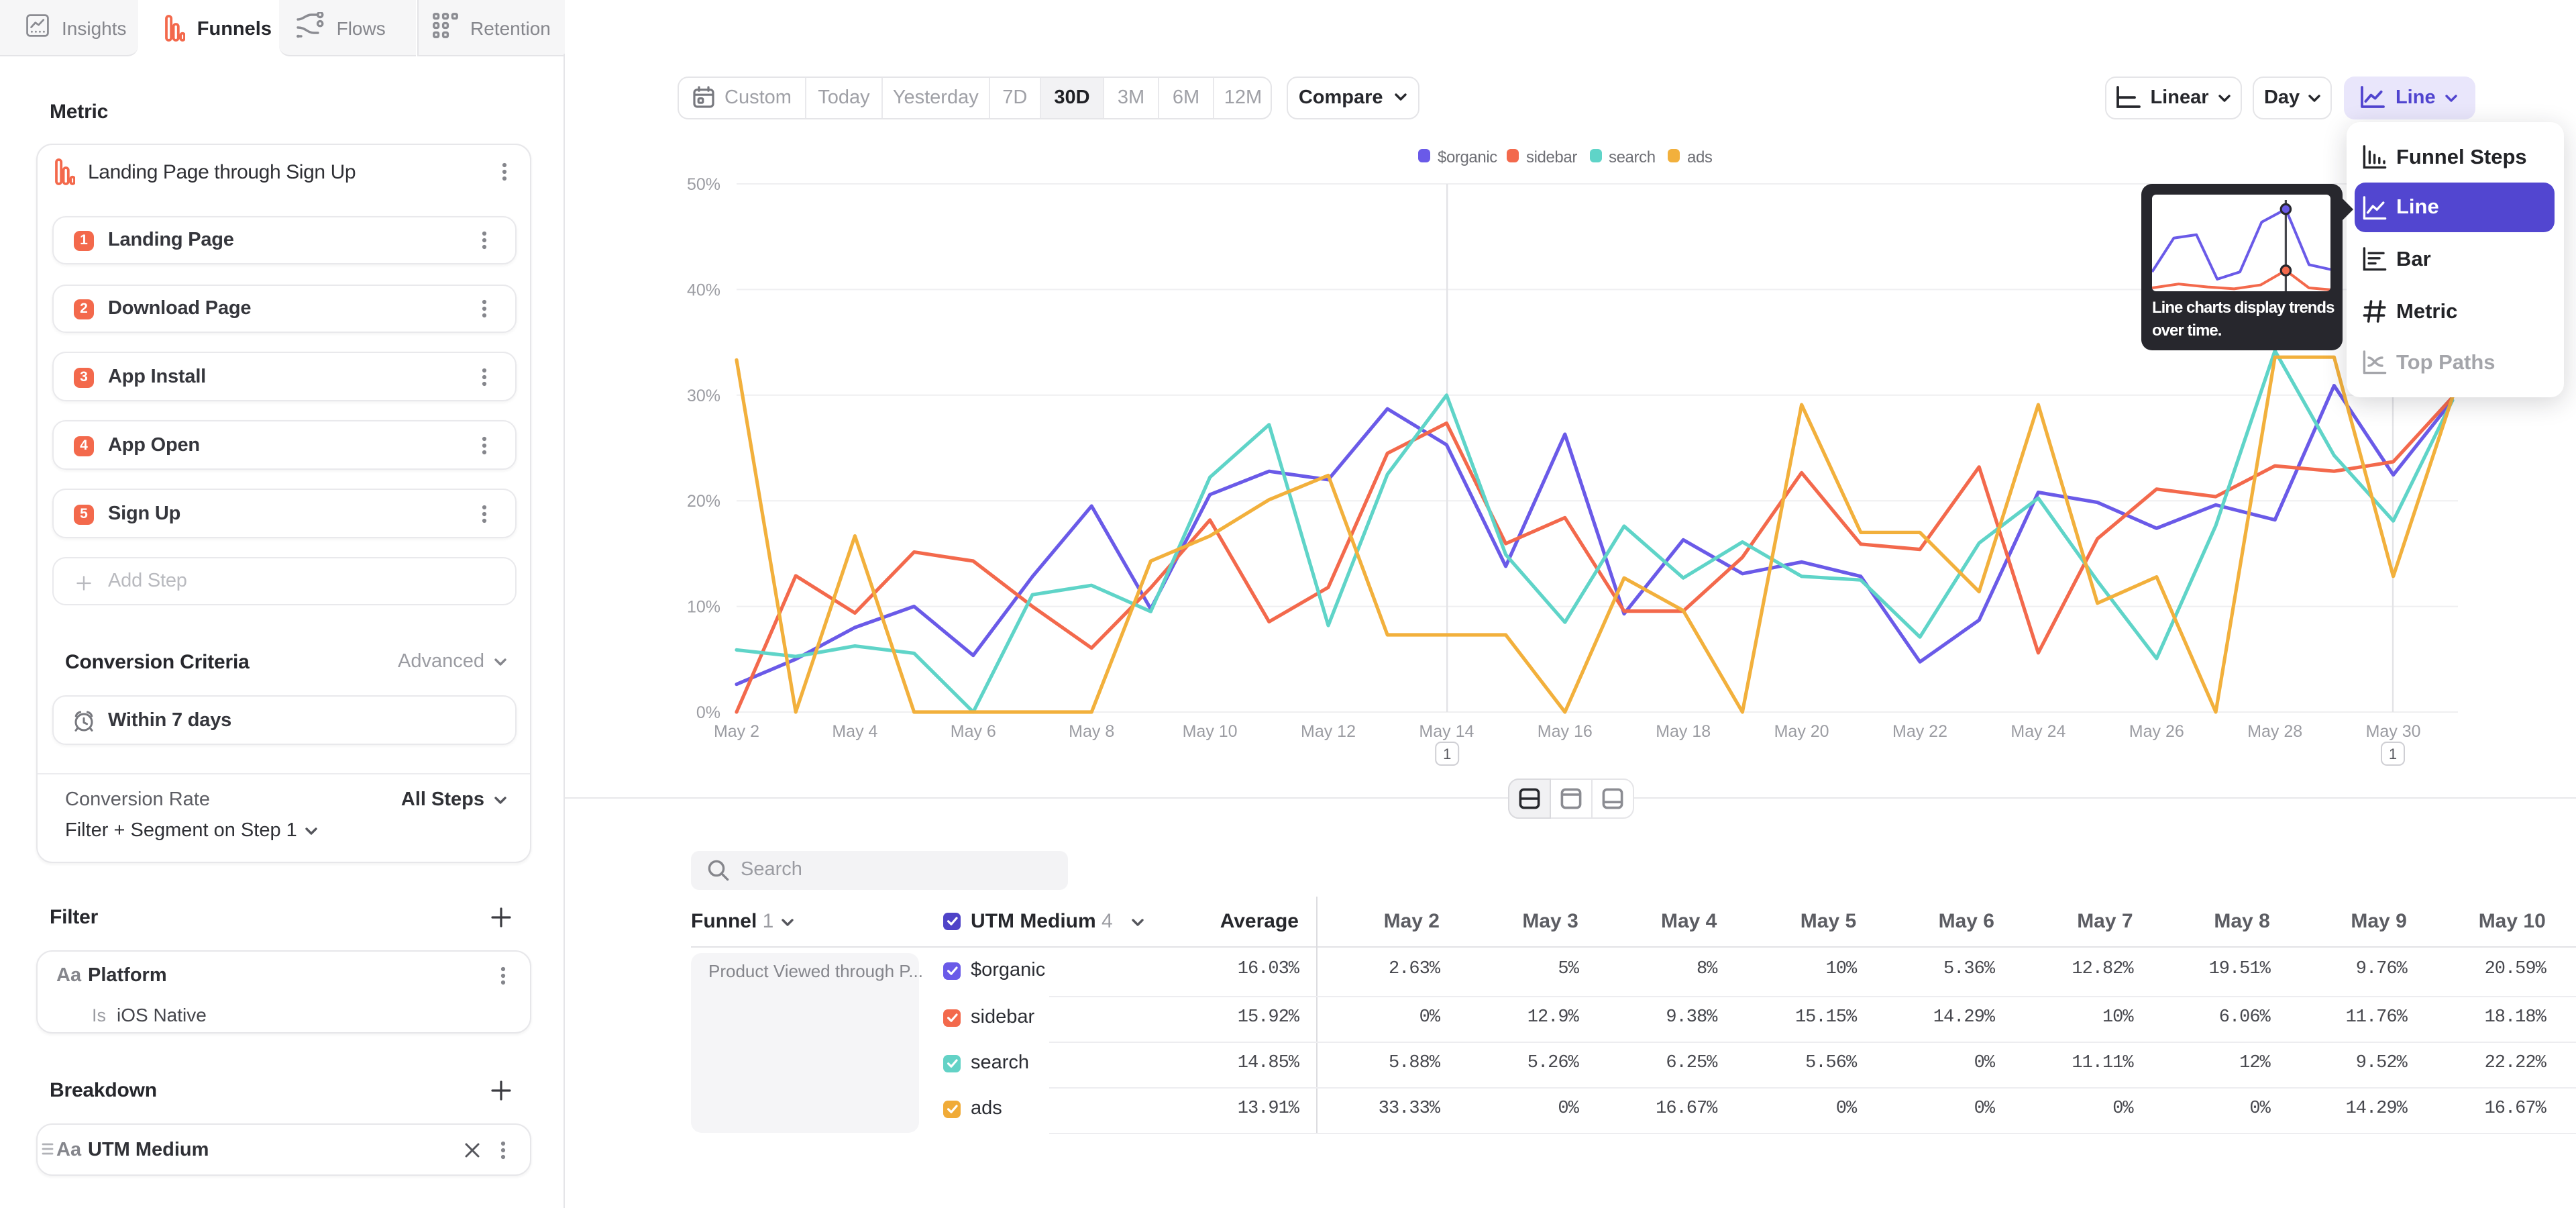 This screenshot has height=1208, width=2576. What do you see at coordinates (736, 731) in the screenshot?
I see `svg-text: May 2` at bounding box center [736, 731].